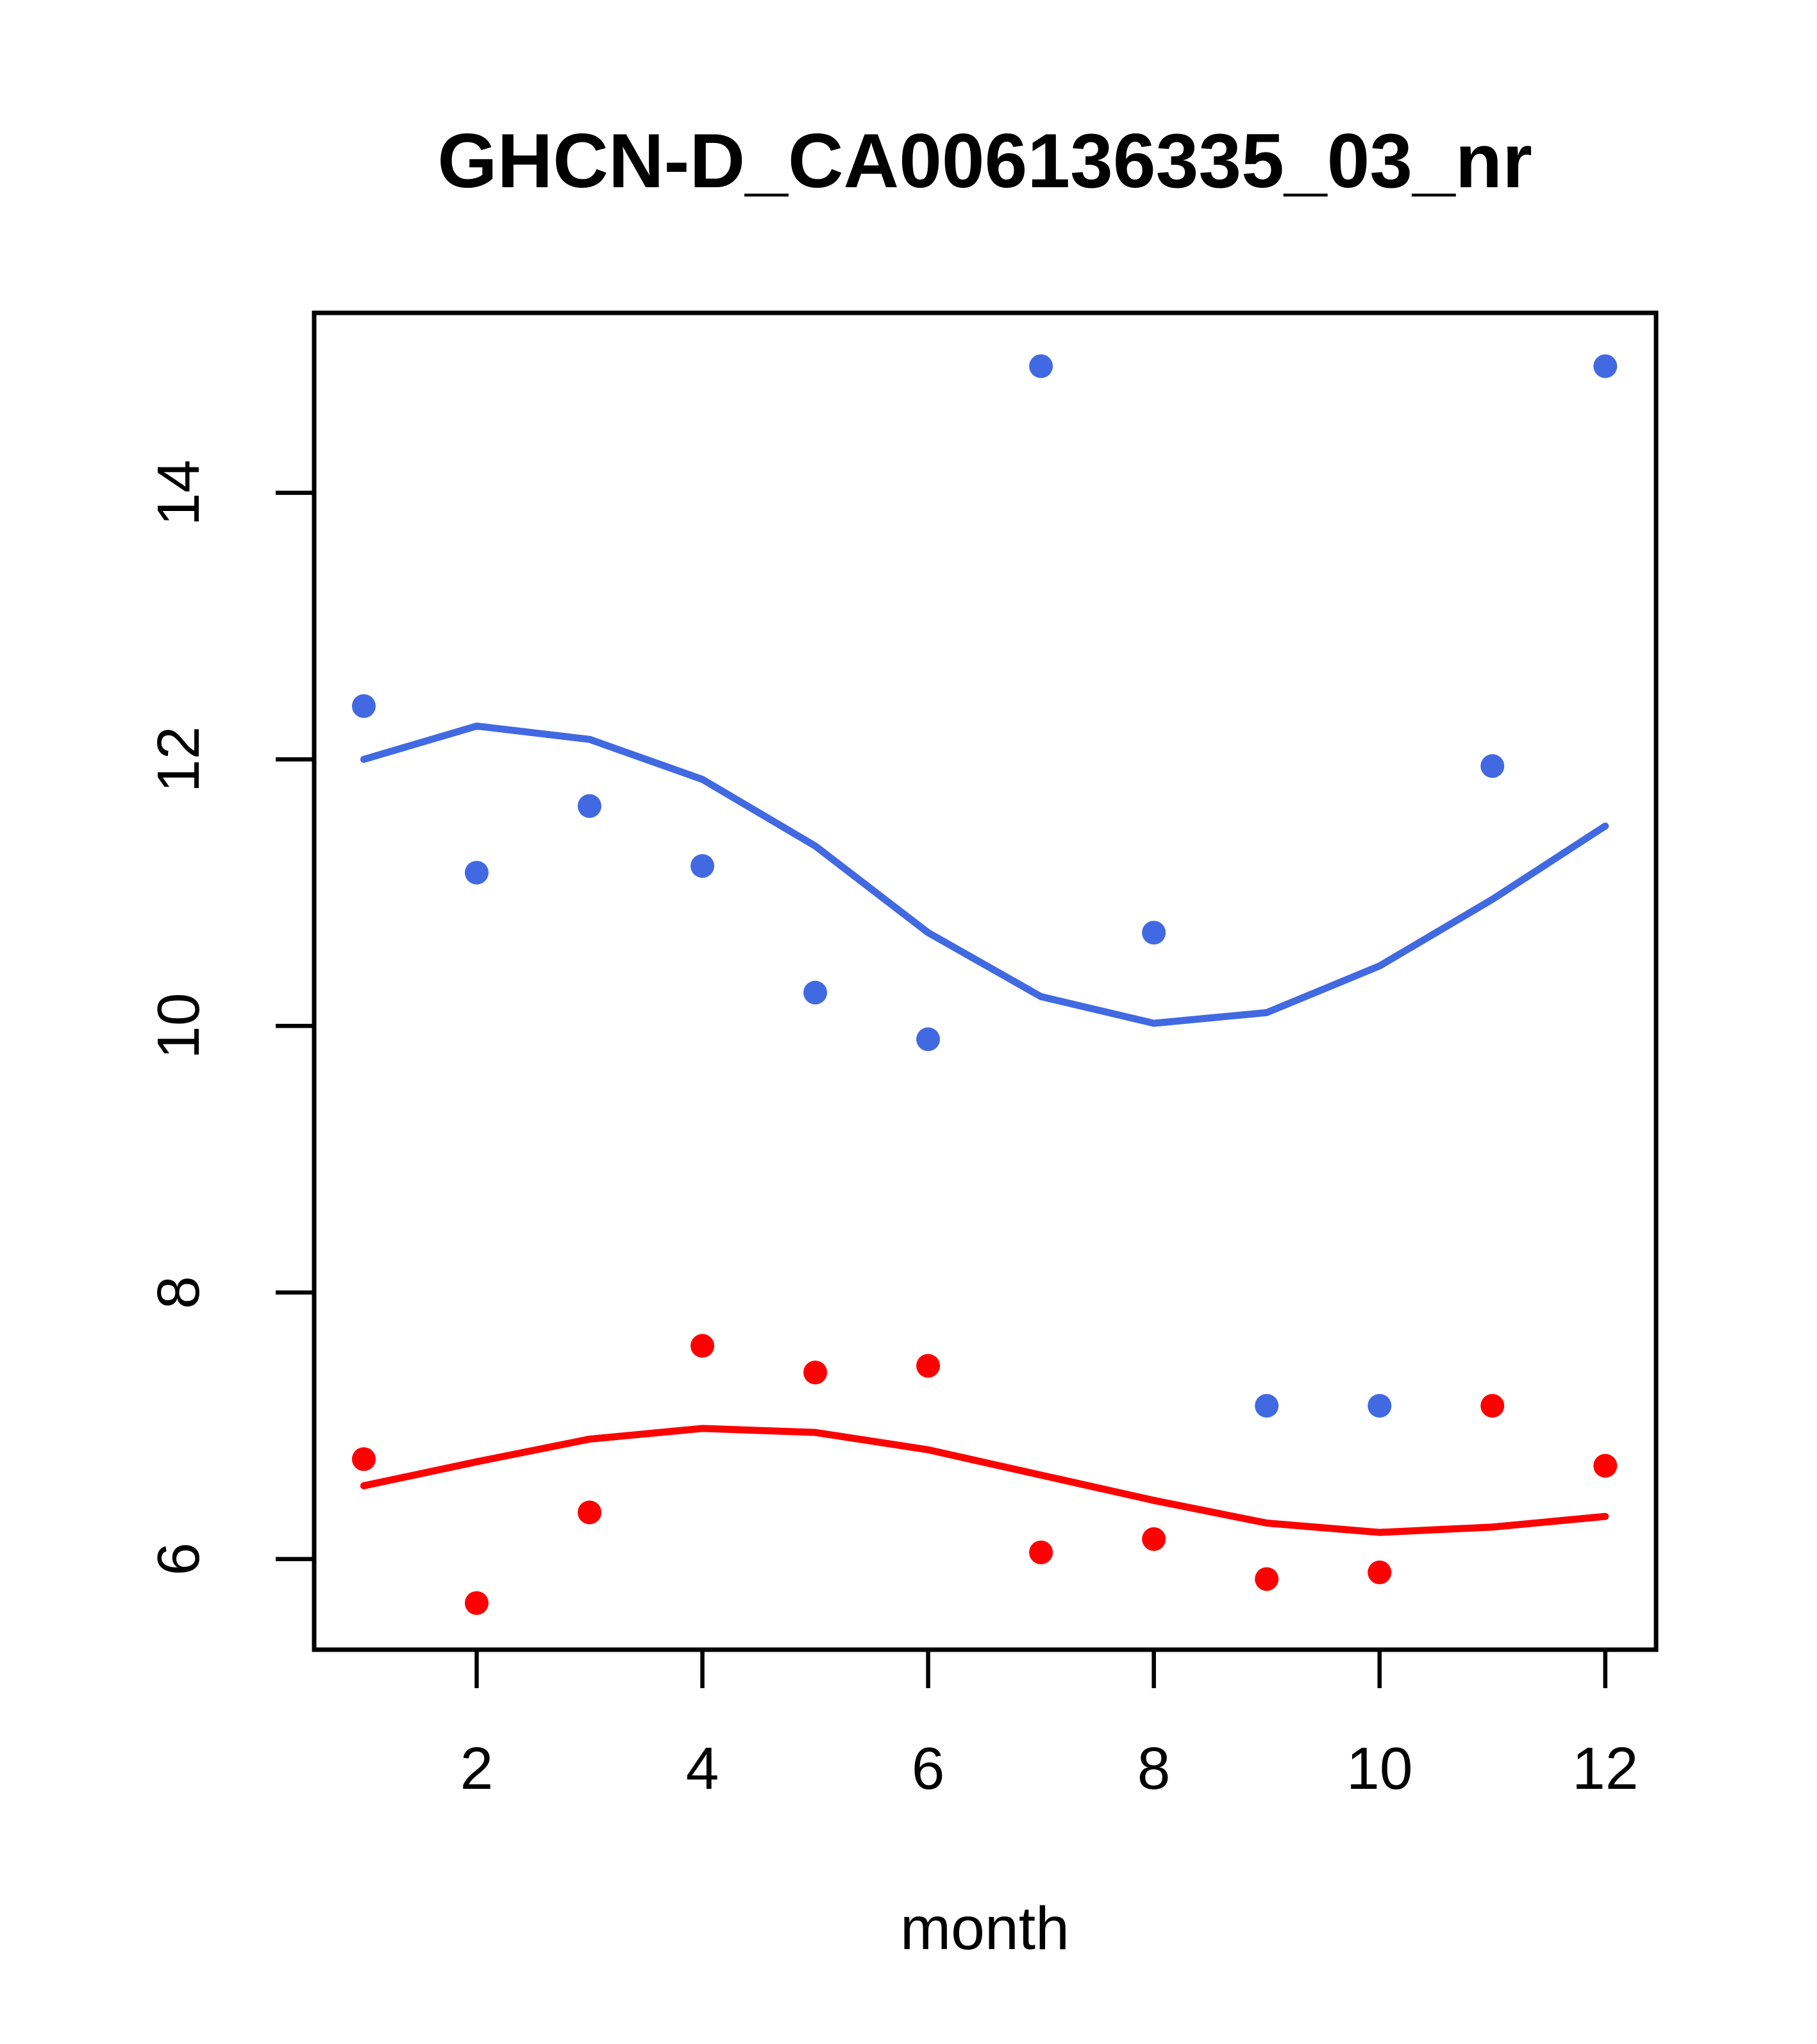  What do you see at coordinates (1379, 1768) in the screenshot?
I see `x-tick-label: 10` at bounding box center [1379, 1768].